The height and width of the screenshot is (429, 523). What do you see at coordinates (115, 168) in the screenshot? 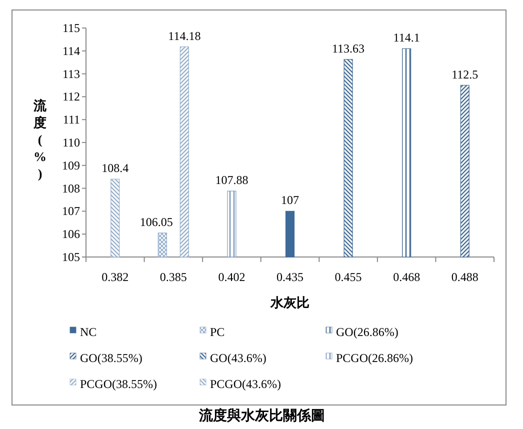
I see `data-label: 108.4` at bounding box center [115, 168].